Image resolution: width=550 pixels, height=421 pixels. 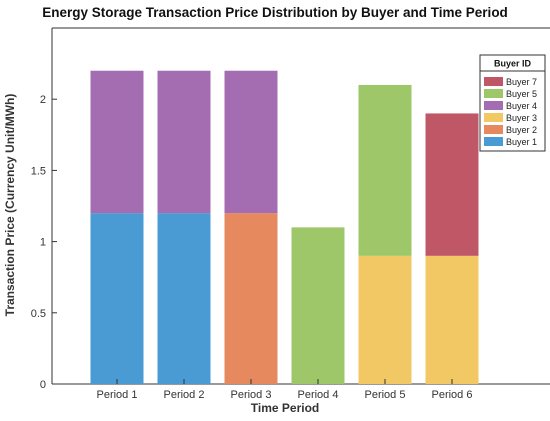 What do you see at coordinates (38, 314) in the screenshot?
I see `y-tick-label: 0.5` at bounding box center [38, 314].